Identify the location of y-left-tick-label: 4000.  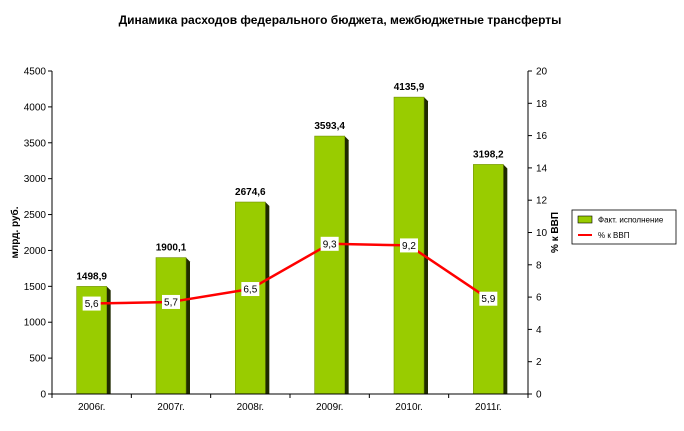
(35, 107).